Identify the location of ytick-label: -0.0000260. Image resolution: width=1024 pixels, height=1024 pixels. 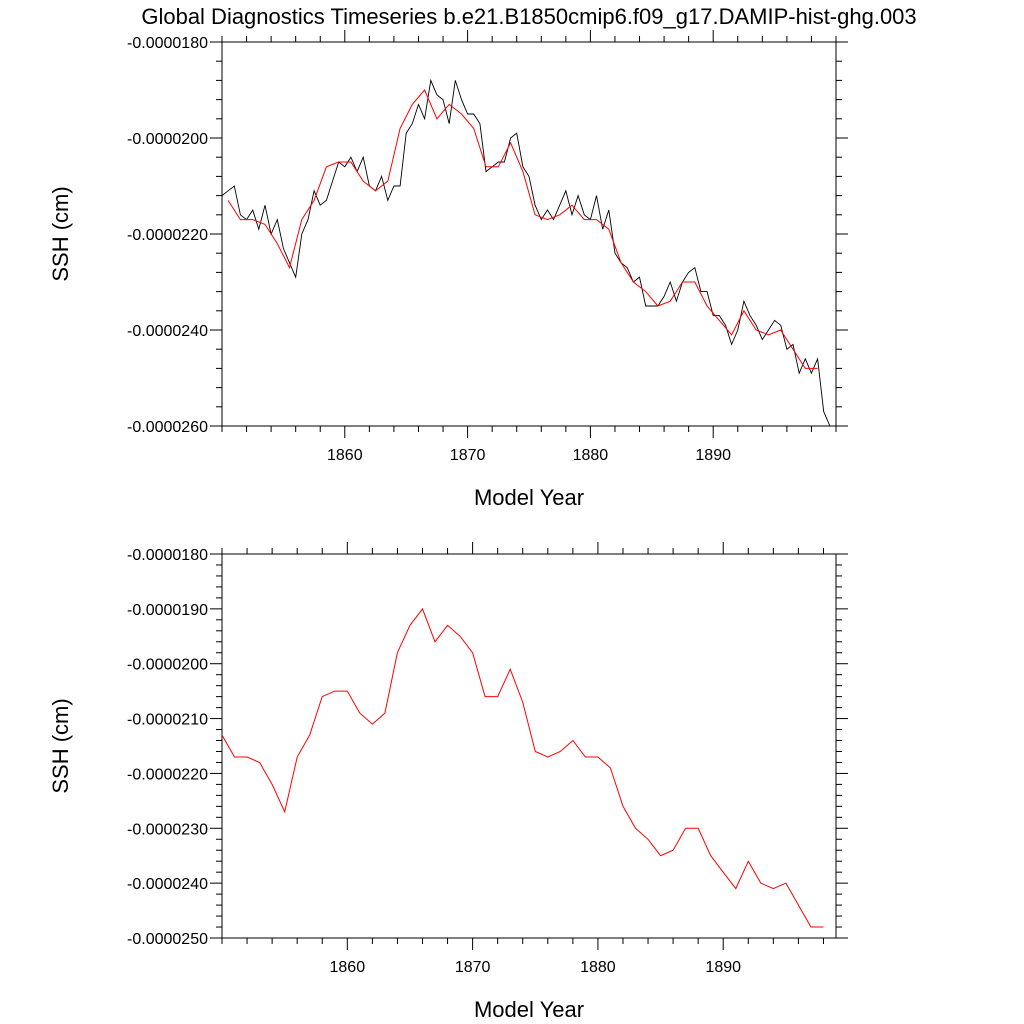
(167, 427).